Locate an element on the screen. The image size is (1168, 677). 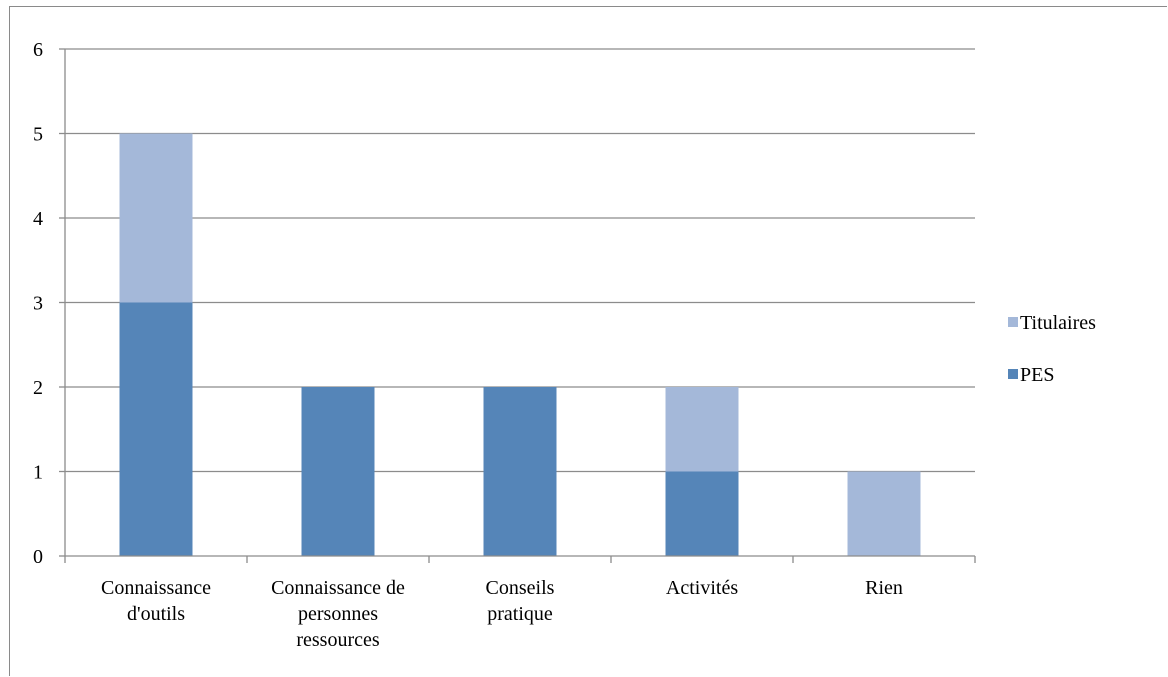
y-tick-label: 3 is located at coordinates (38, 304).